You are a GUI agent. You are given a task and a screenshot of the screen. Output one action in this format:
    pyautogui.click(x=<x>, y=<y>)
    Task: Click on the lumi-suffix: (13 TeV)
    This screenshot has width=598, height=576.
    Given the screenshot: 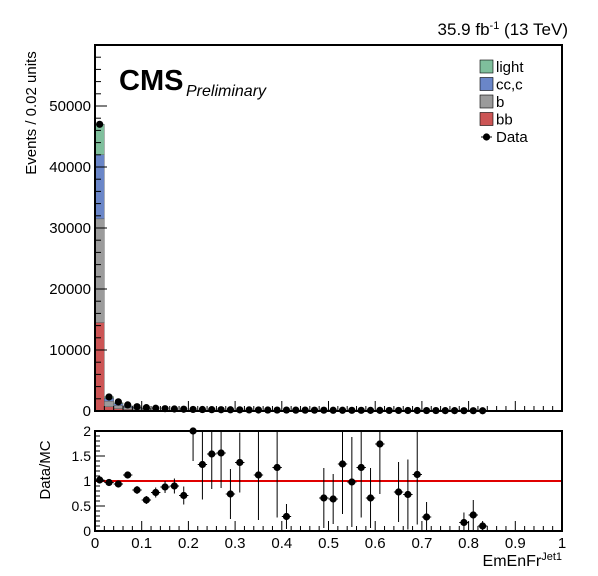 What is the action you would take?
    pyautogui.click(x=533, y=29)
    